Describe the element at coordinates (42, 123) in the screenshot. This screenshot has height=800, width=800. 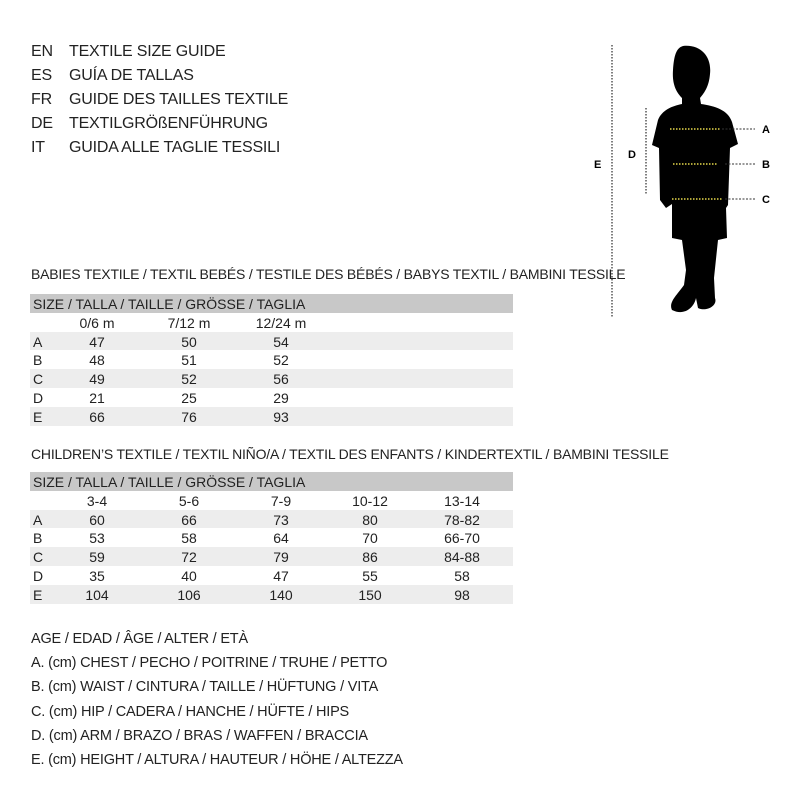
I see `lang-code: DE` at that location.